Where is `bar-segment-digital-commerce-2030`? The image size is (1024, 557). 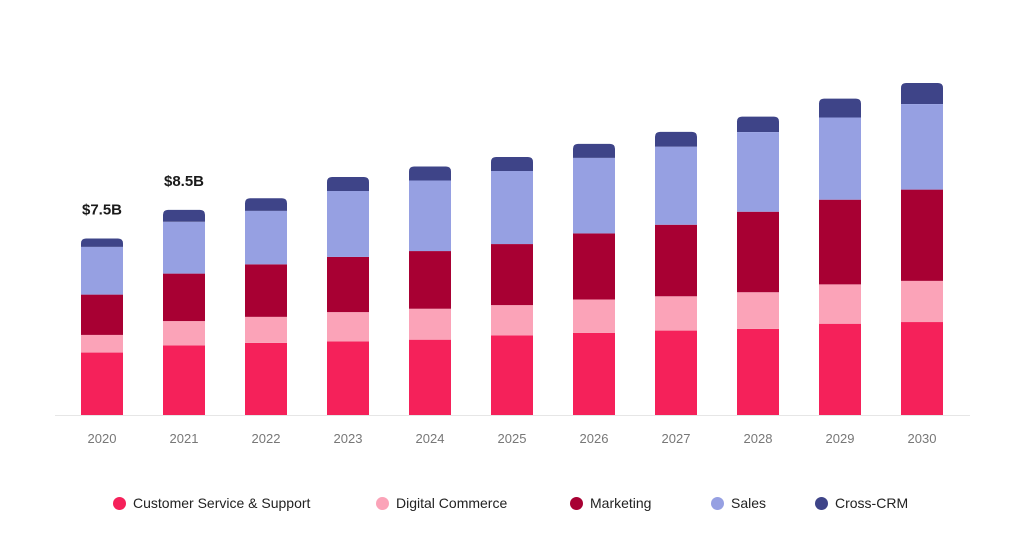 bar-segment-digital-commerce-2030 is located at coordinates (922, 301).